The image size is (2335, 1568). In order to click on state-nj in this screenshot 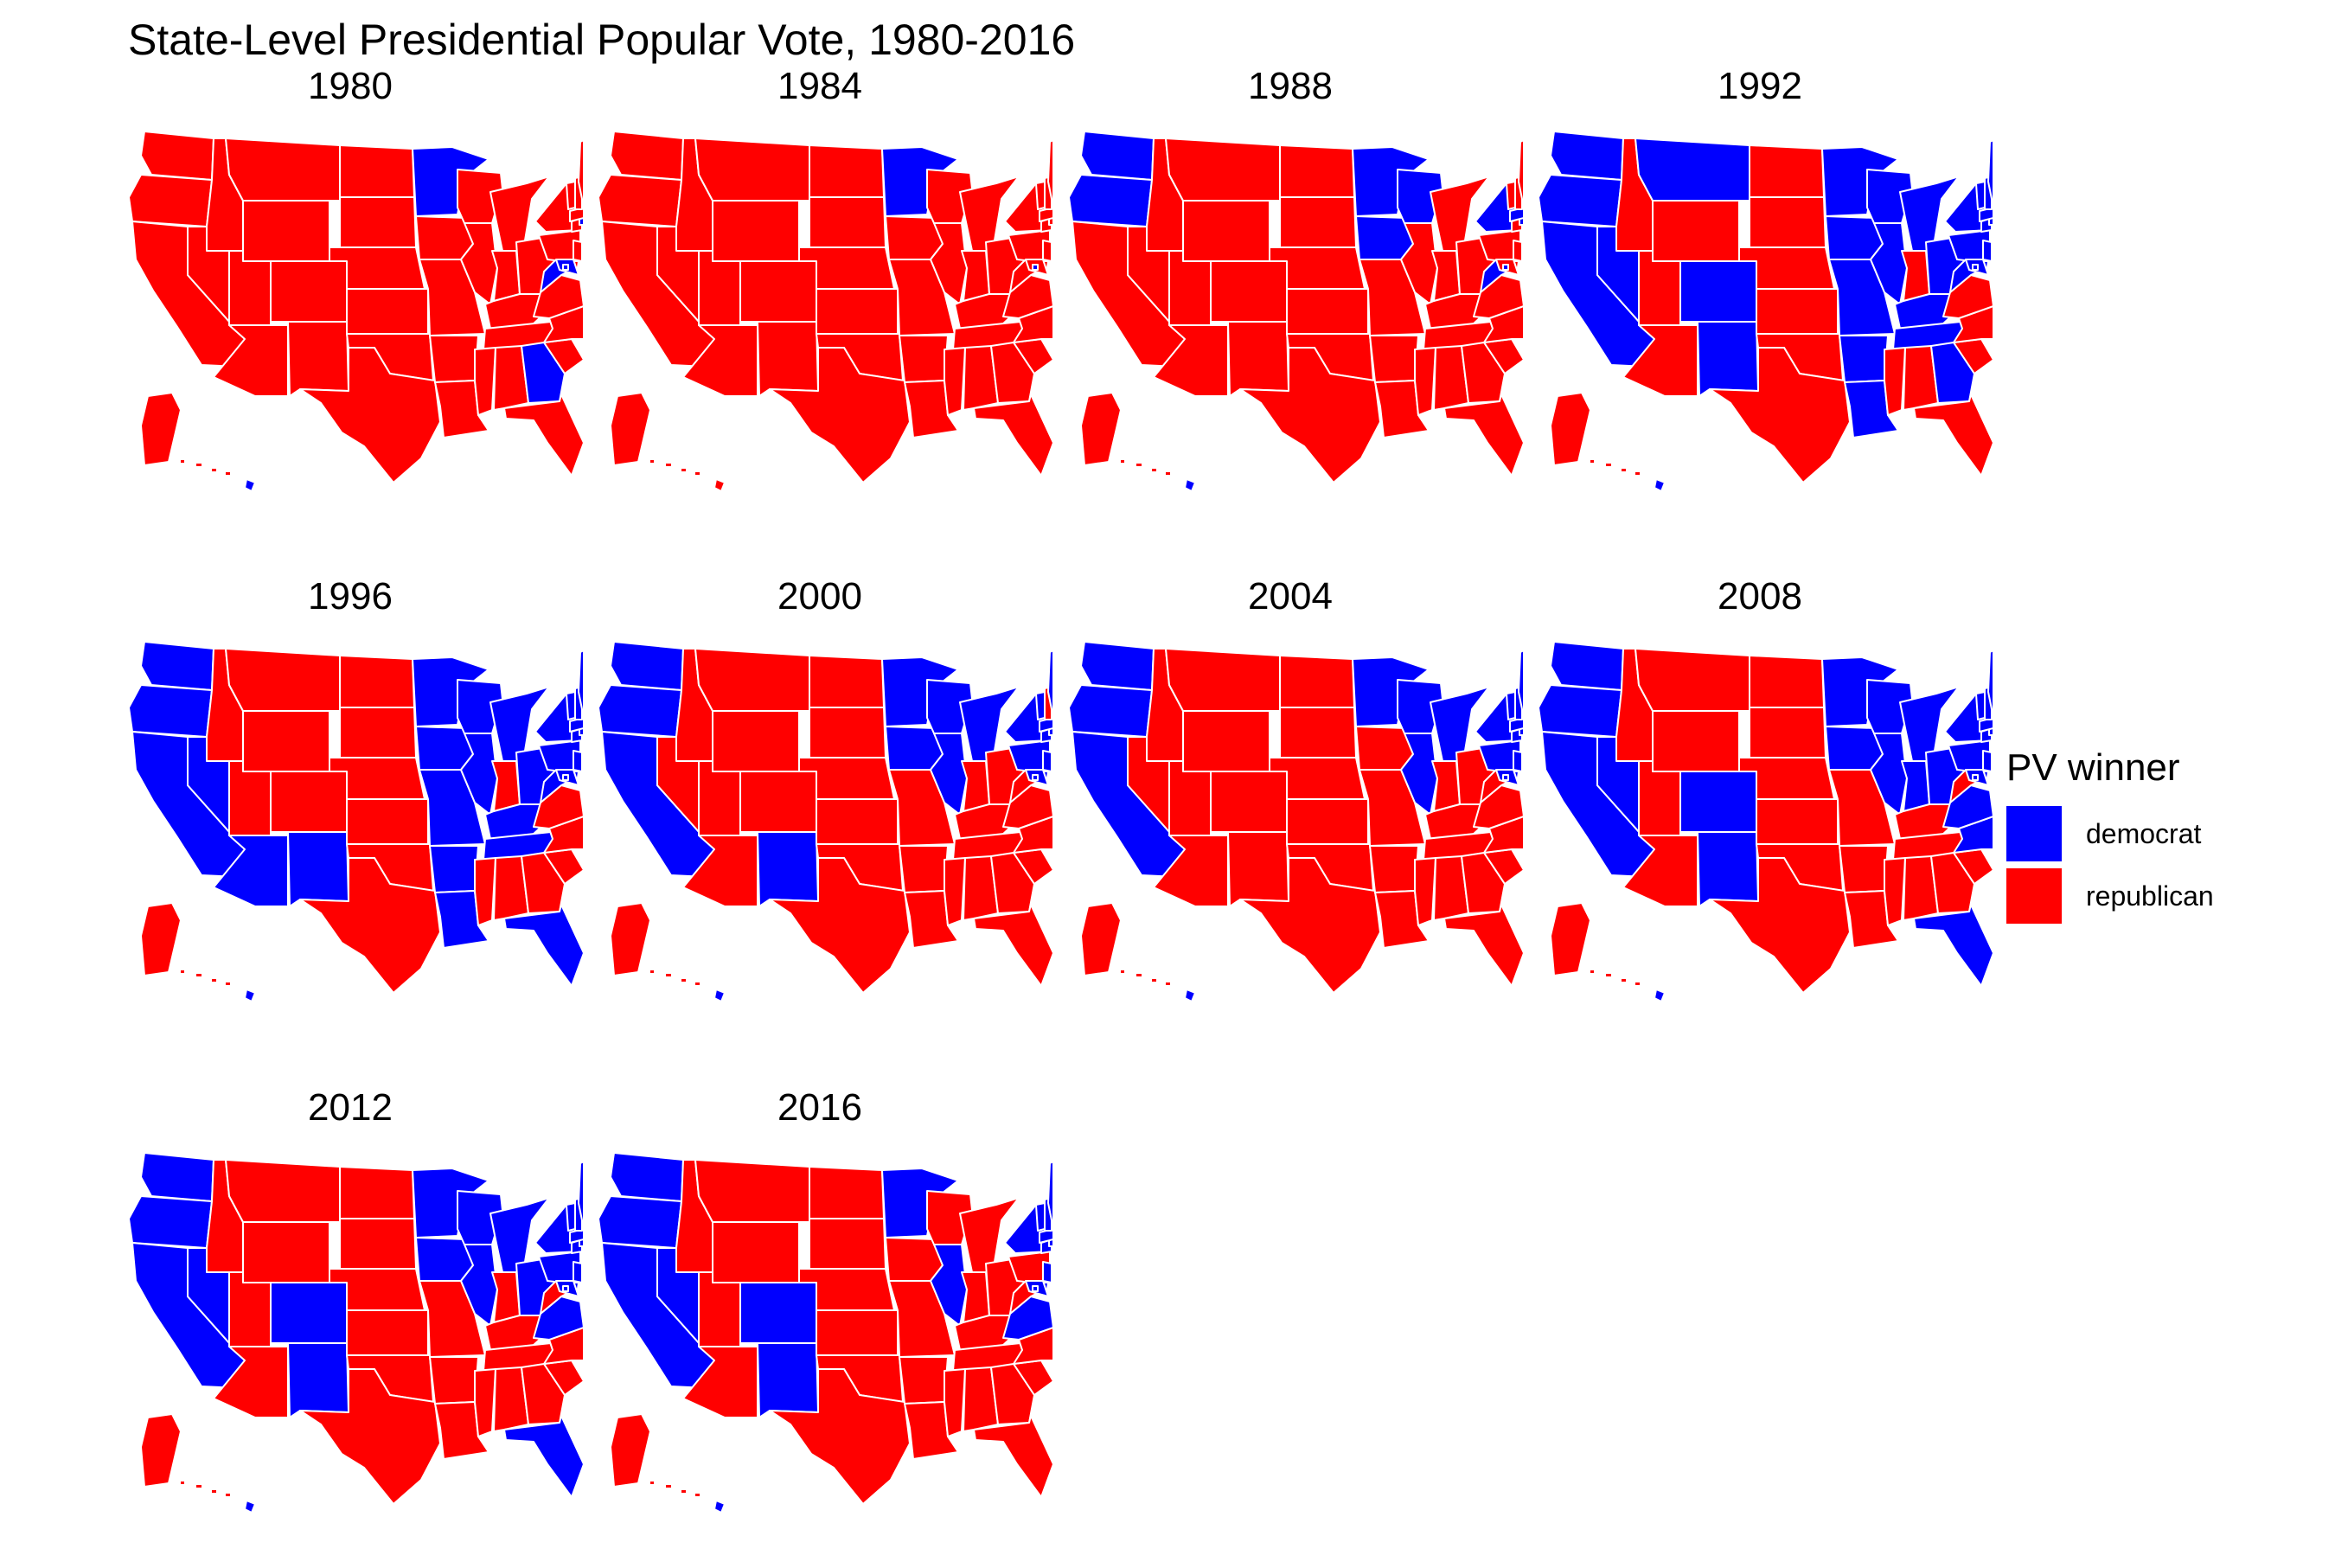, I will do `click(1047, 251)`.